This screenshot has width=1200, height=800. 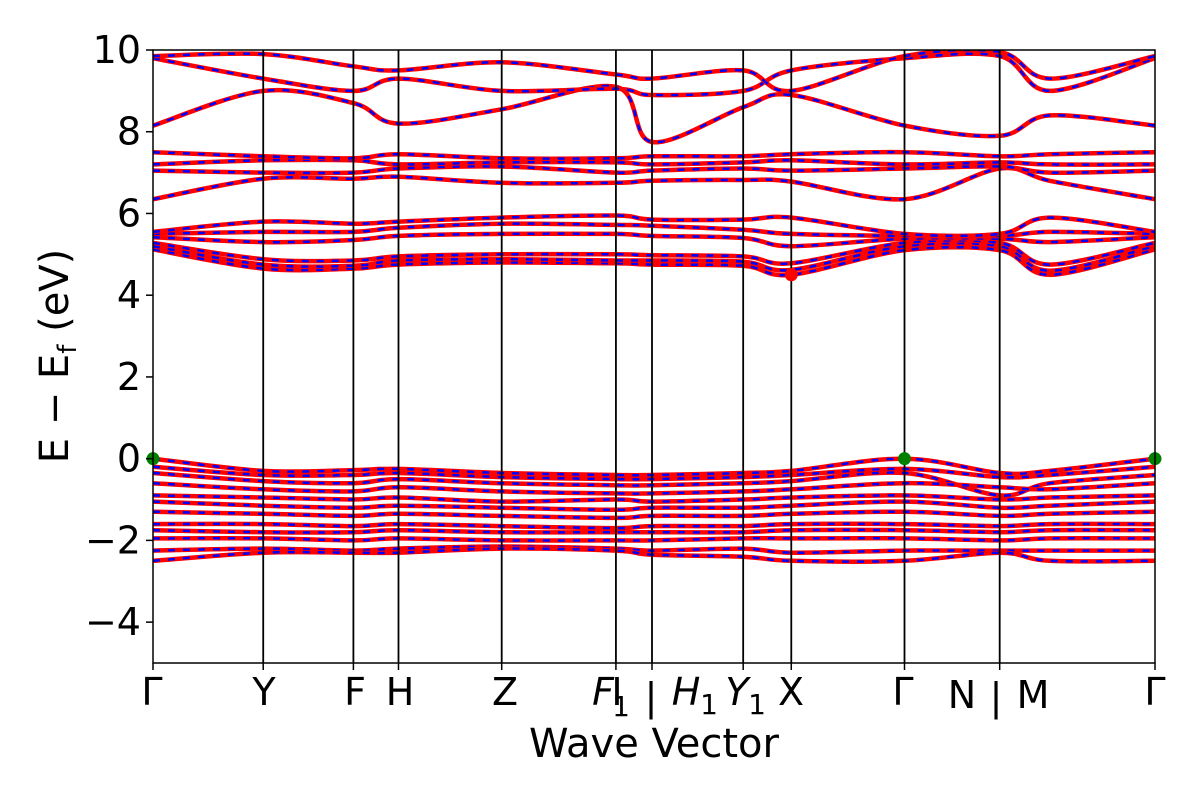 I want to click on y-tick-label: 2, so click(x=129, y=377).